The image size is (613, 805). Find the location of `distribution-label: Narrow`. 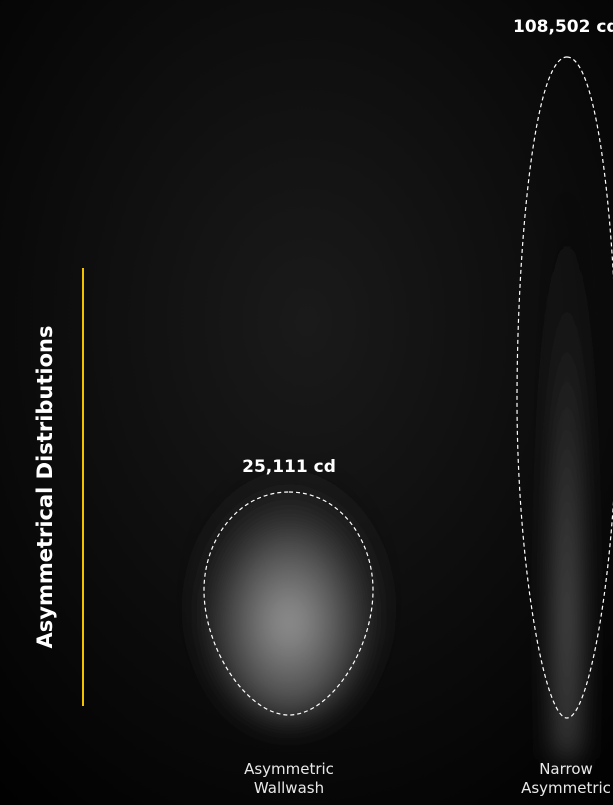

distribution-label: Narrow is located at coordinates (566, 769).